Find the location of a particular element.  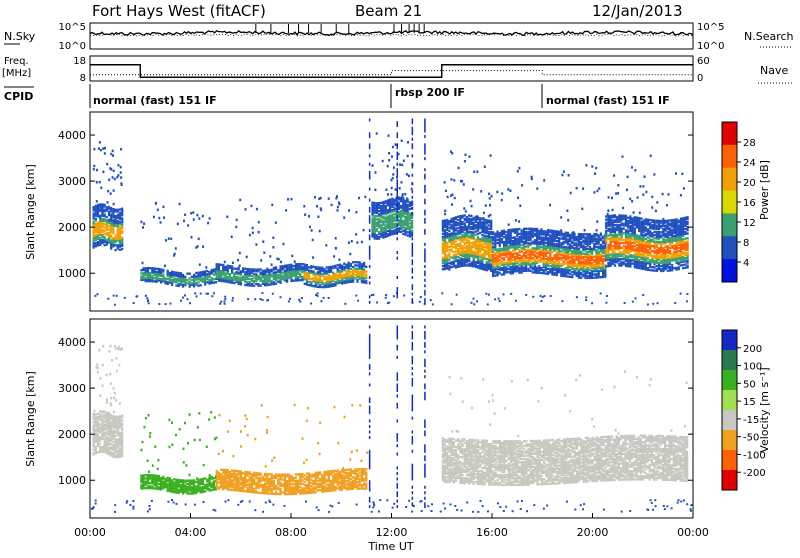

power-colorbar-tick-label-5: 8 is located at coordinates (746, 243).